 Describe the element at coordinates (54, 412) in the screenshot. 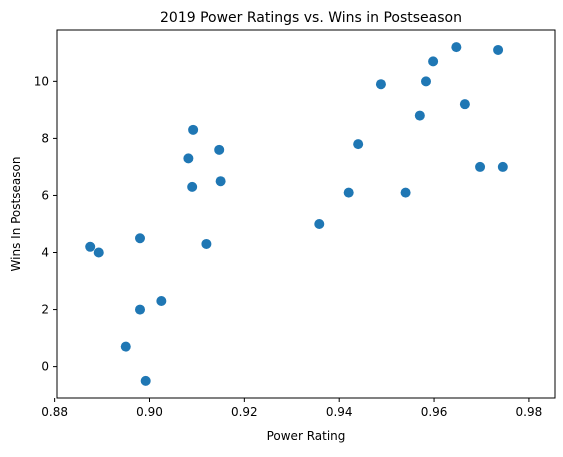

I see `x-tick-label: 0.88` at that location.